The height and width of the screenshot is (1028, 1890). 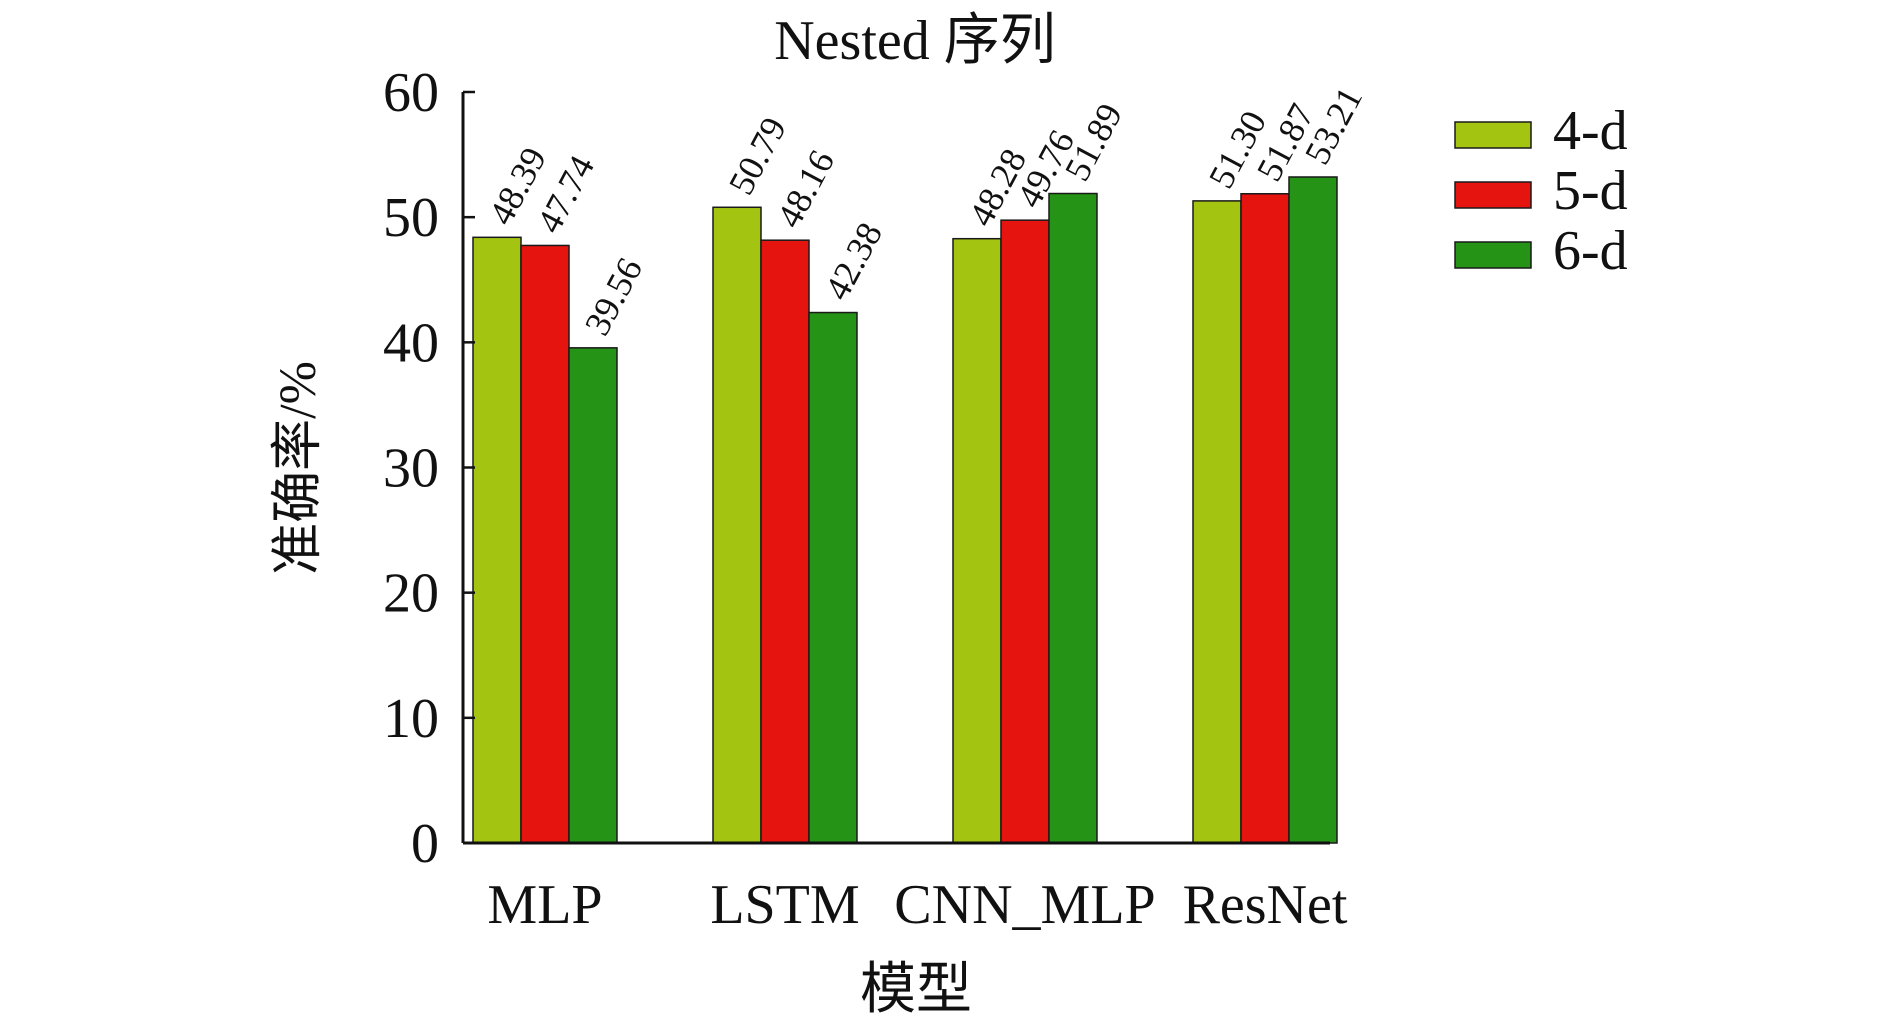 I want to click on y-tick-label: 60, so click(x=411, y=93).